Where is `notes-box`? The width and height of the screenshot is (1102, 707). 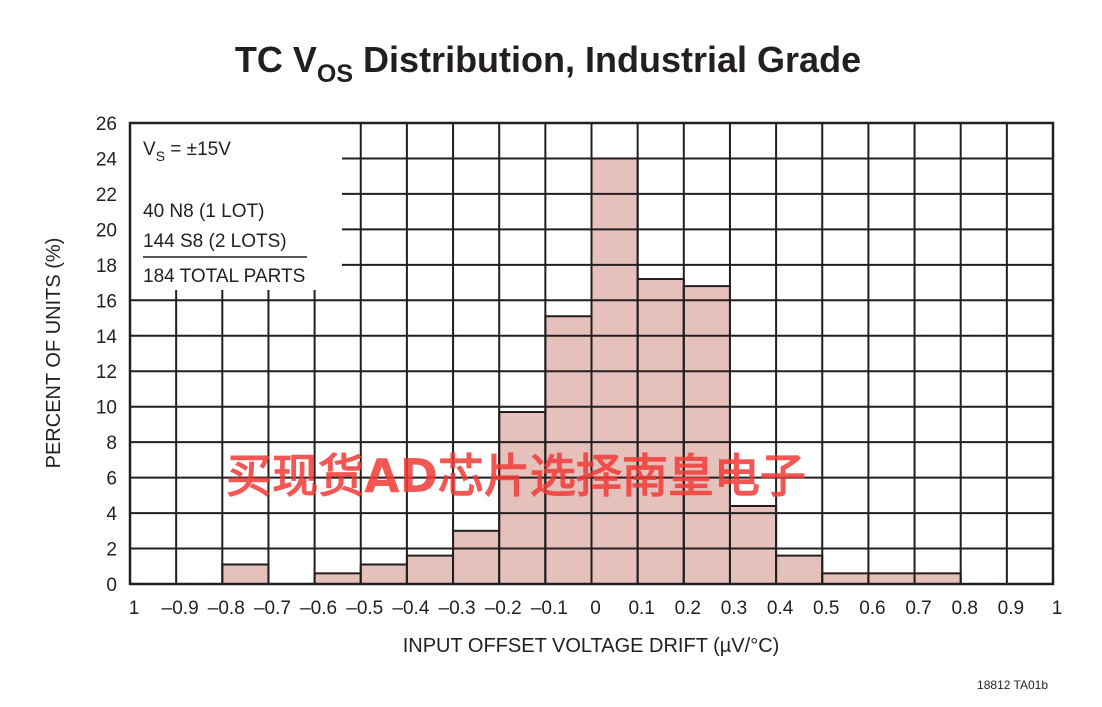
notes-box is located at coordinates (236, 206).